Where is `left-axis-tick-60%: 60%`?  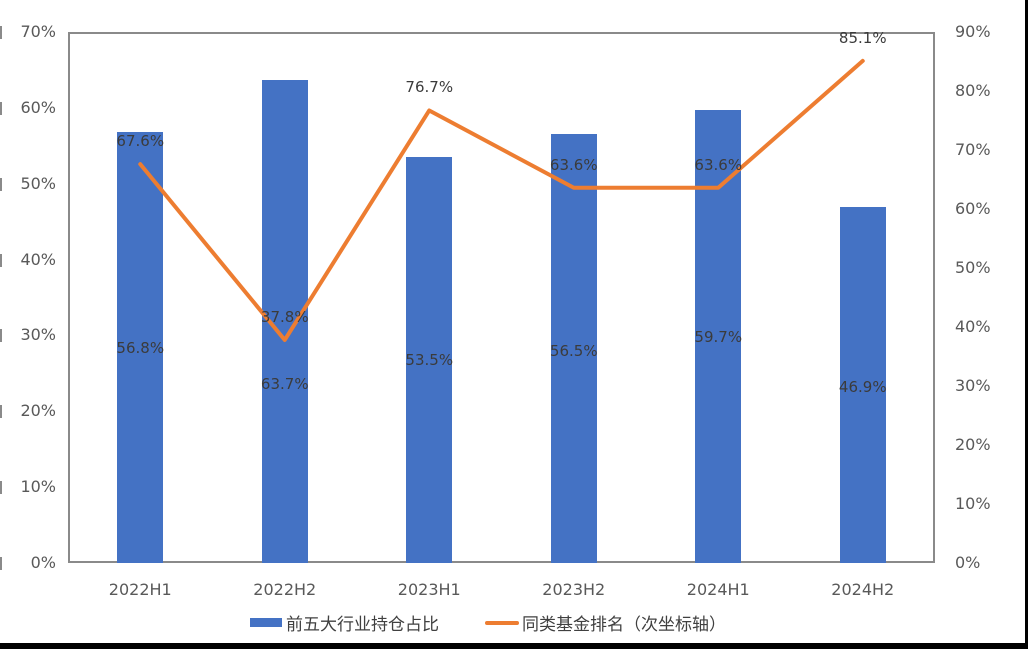 left-axis-tick-60%: 60% is located at coordinates (38, 107).